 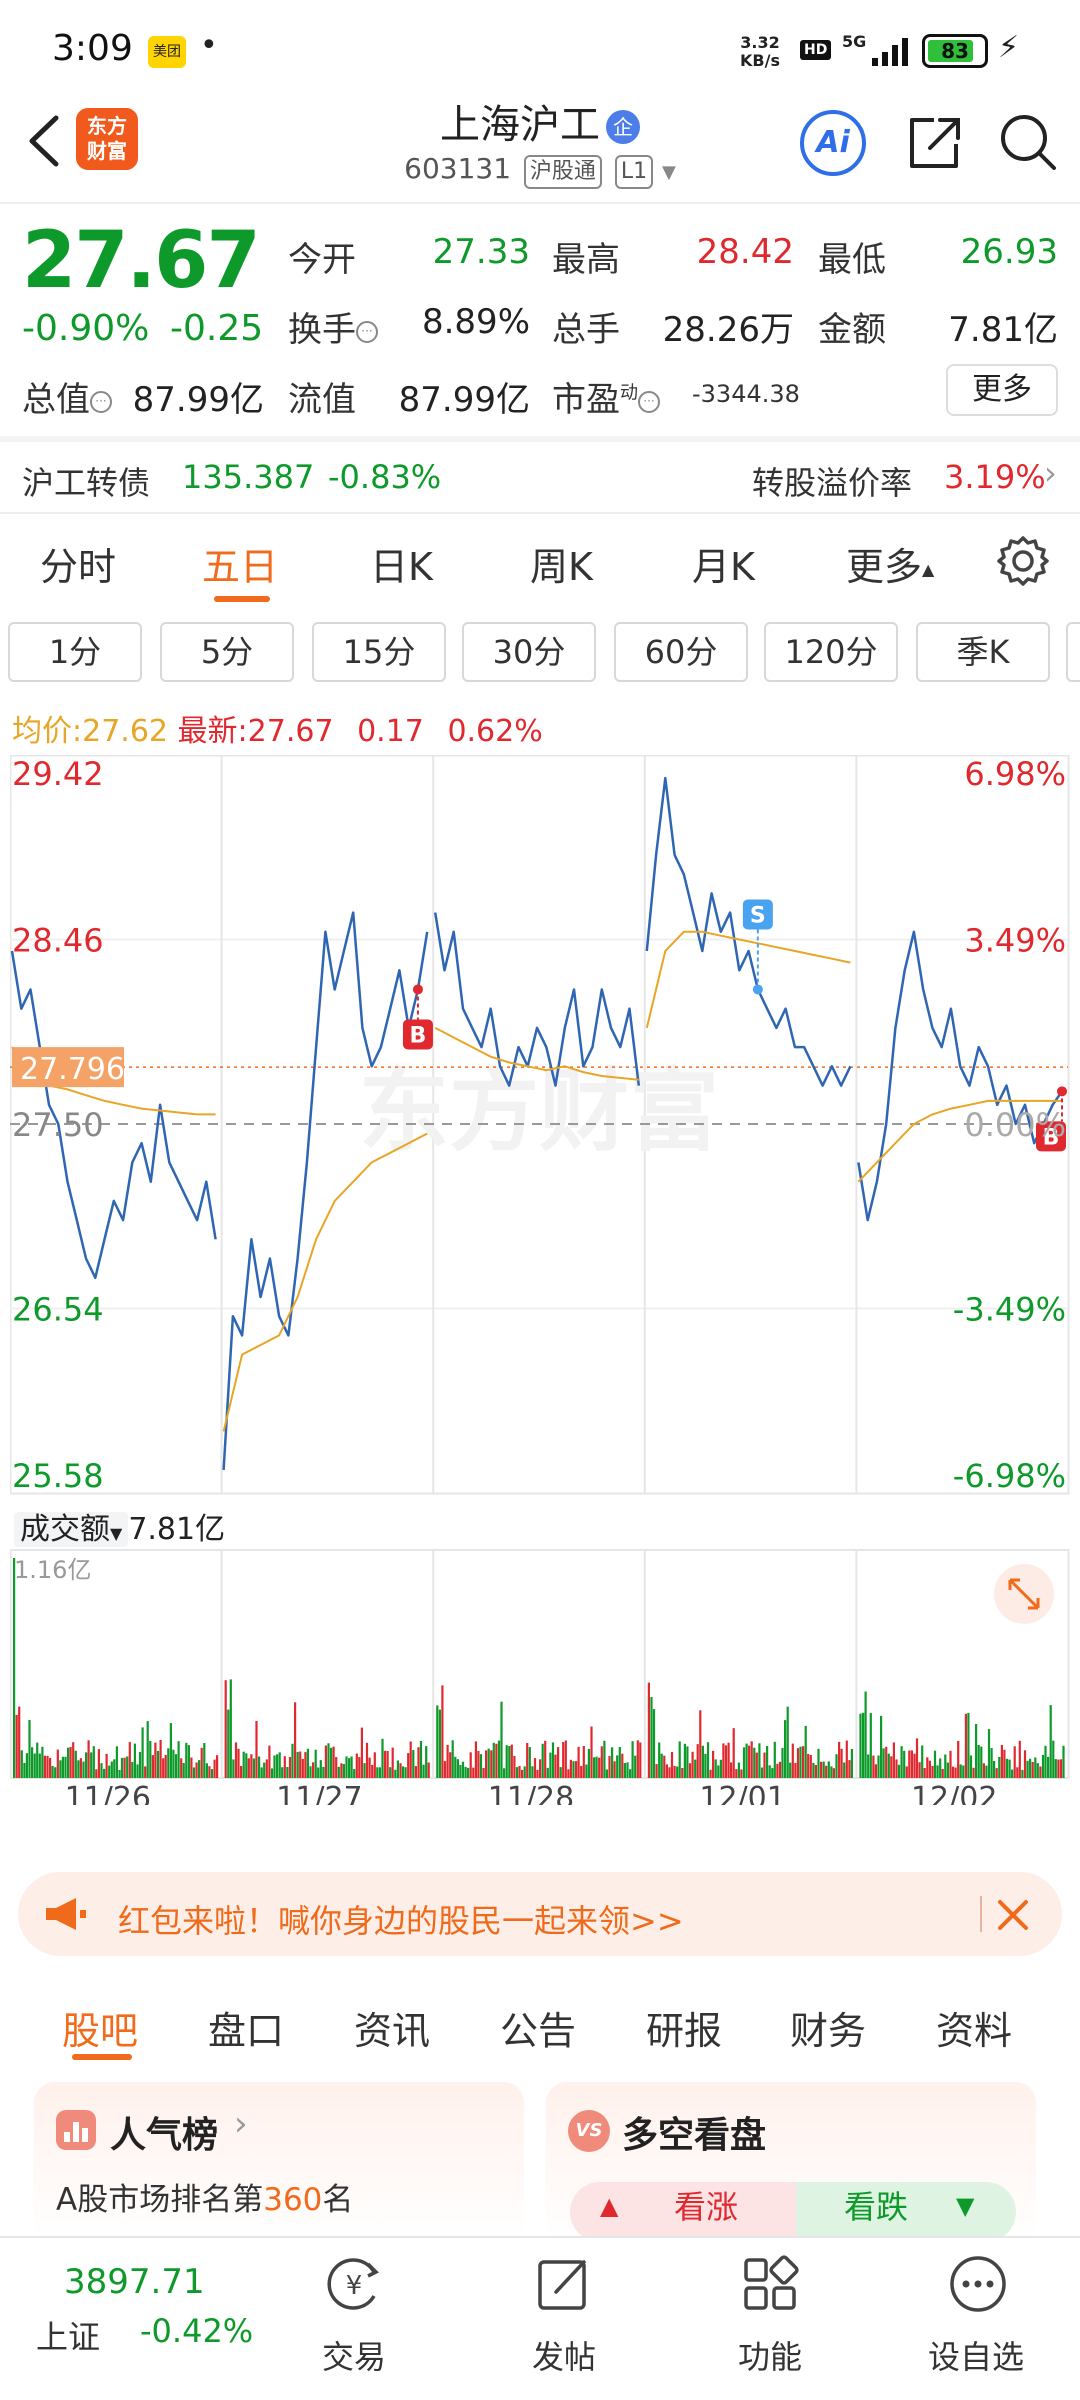 What do you see at coordinates (681, 652) in the screenshot?
I see `period-60m: 60分` at bounding box center [681, 652].